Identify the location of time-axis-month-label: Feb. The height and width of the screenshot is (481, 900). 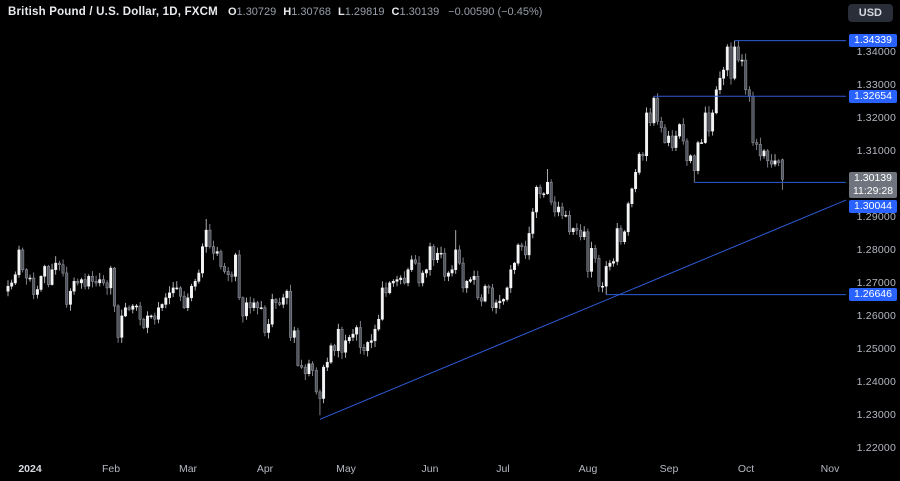
(111, 469).